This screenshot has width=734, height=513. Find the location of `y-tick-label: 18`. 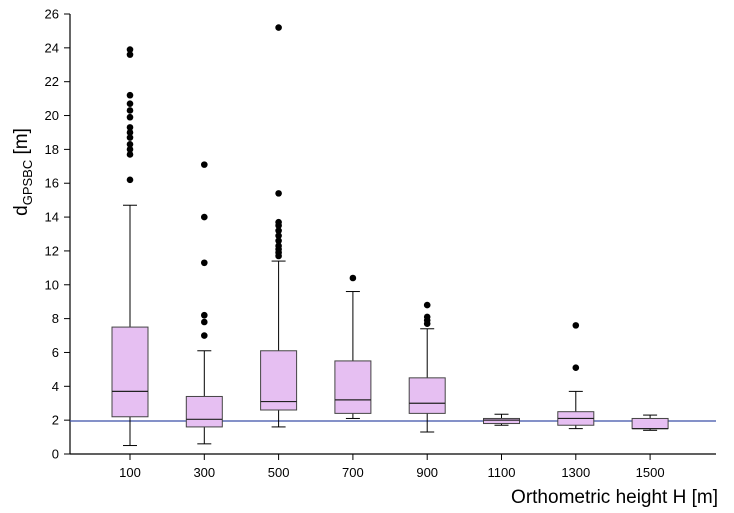

y-tick-label: 18 is located at coordinates (52, 149).